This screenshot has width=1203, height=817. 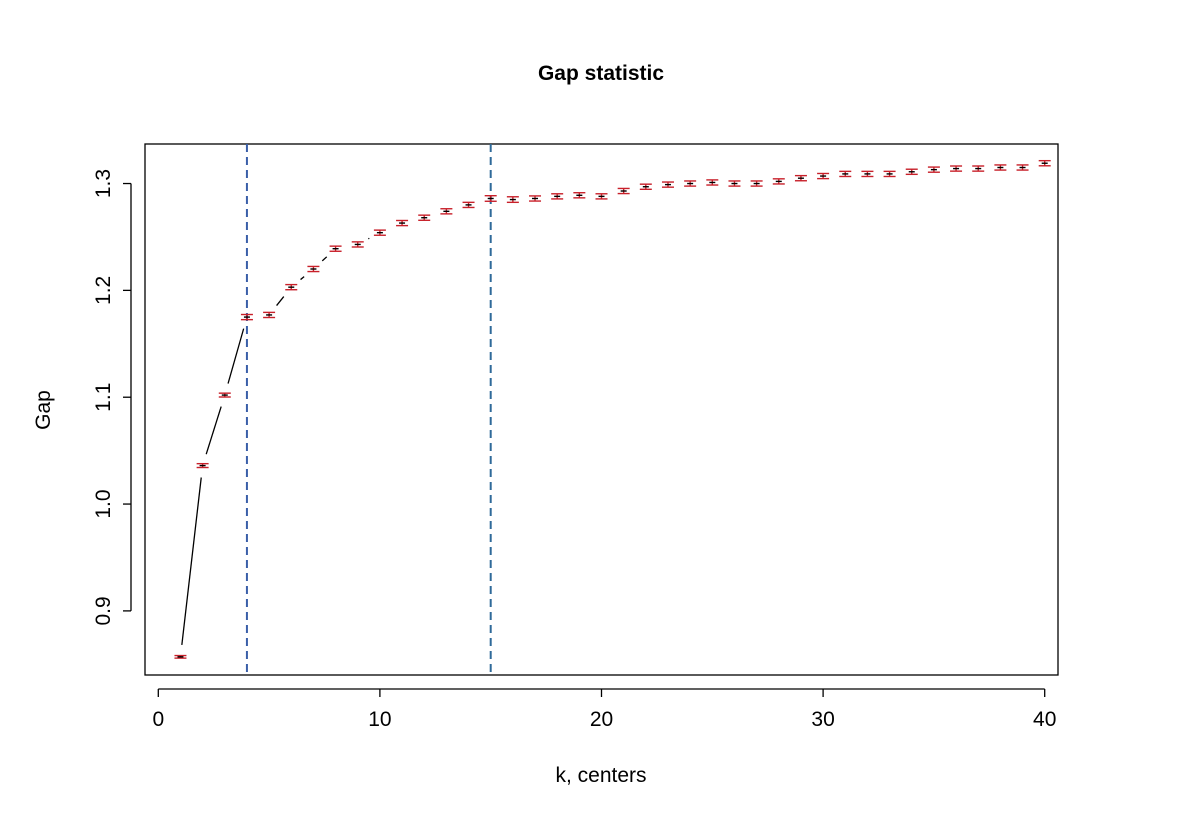 I want to click on x-tick-label: 0, so click(x=158, y=719).